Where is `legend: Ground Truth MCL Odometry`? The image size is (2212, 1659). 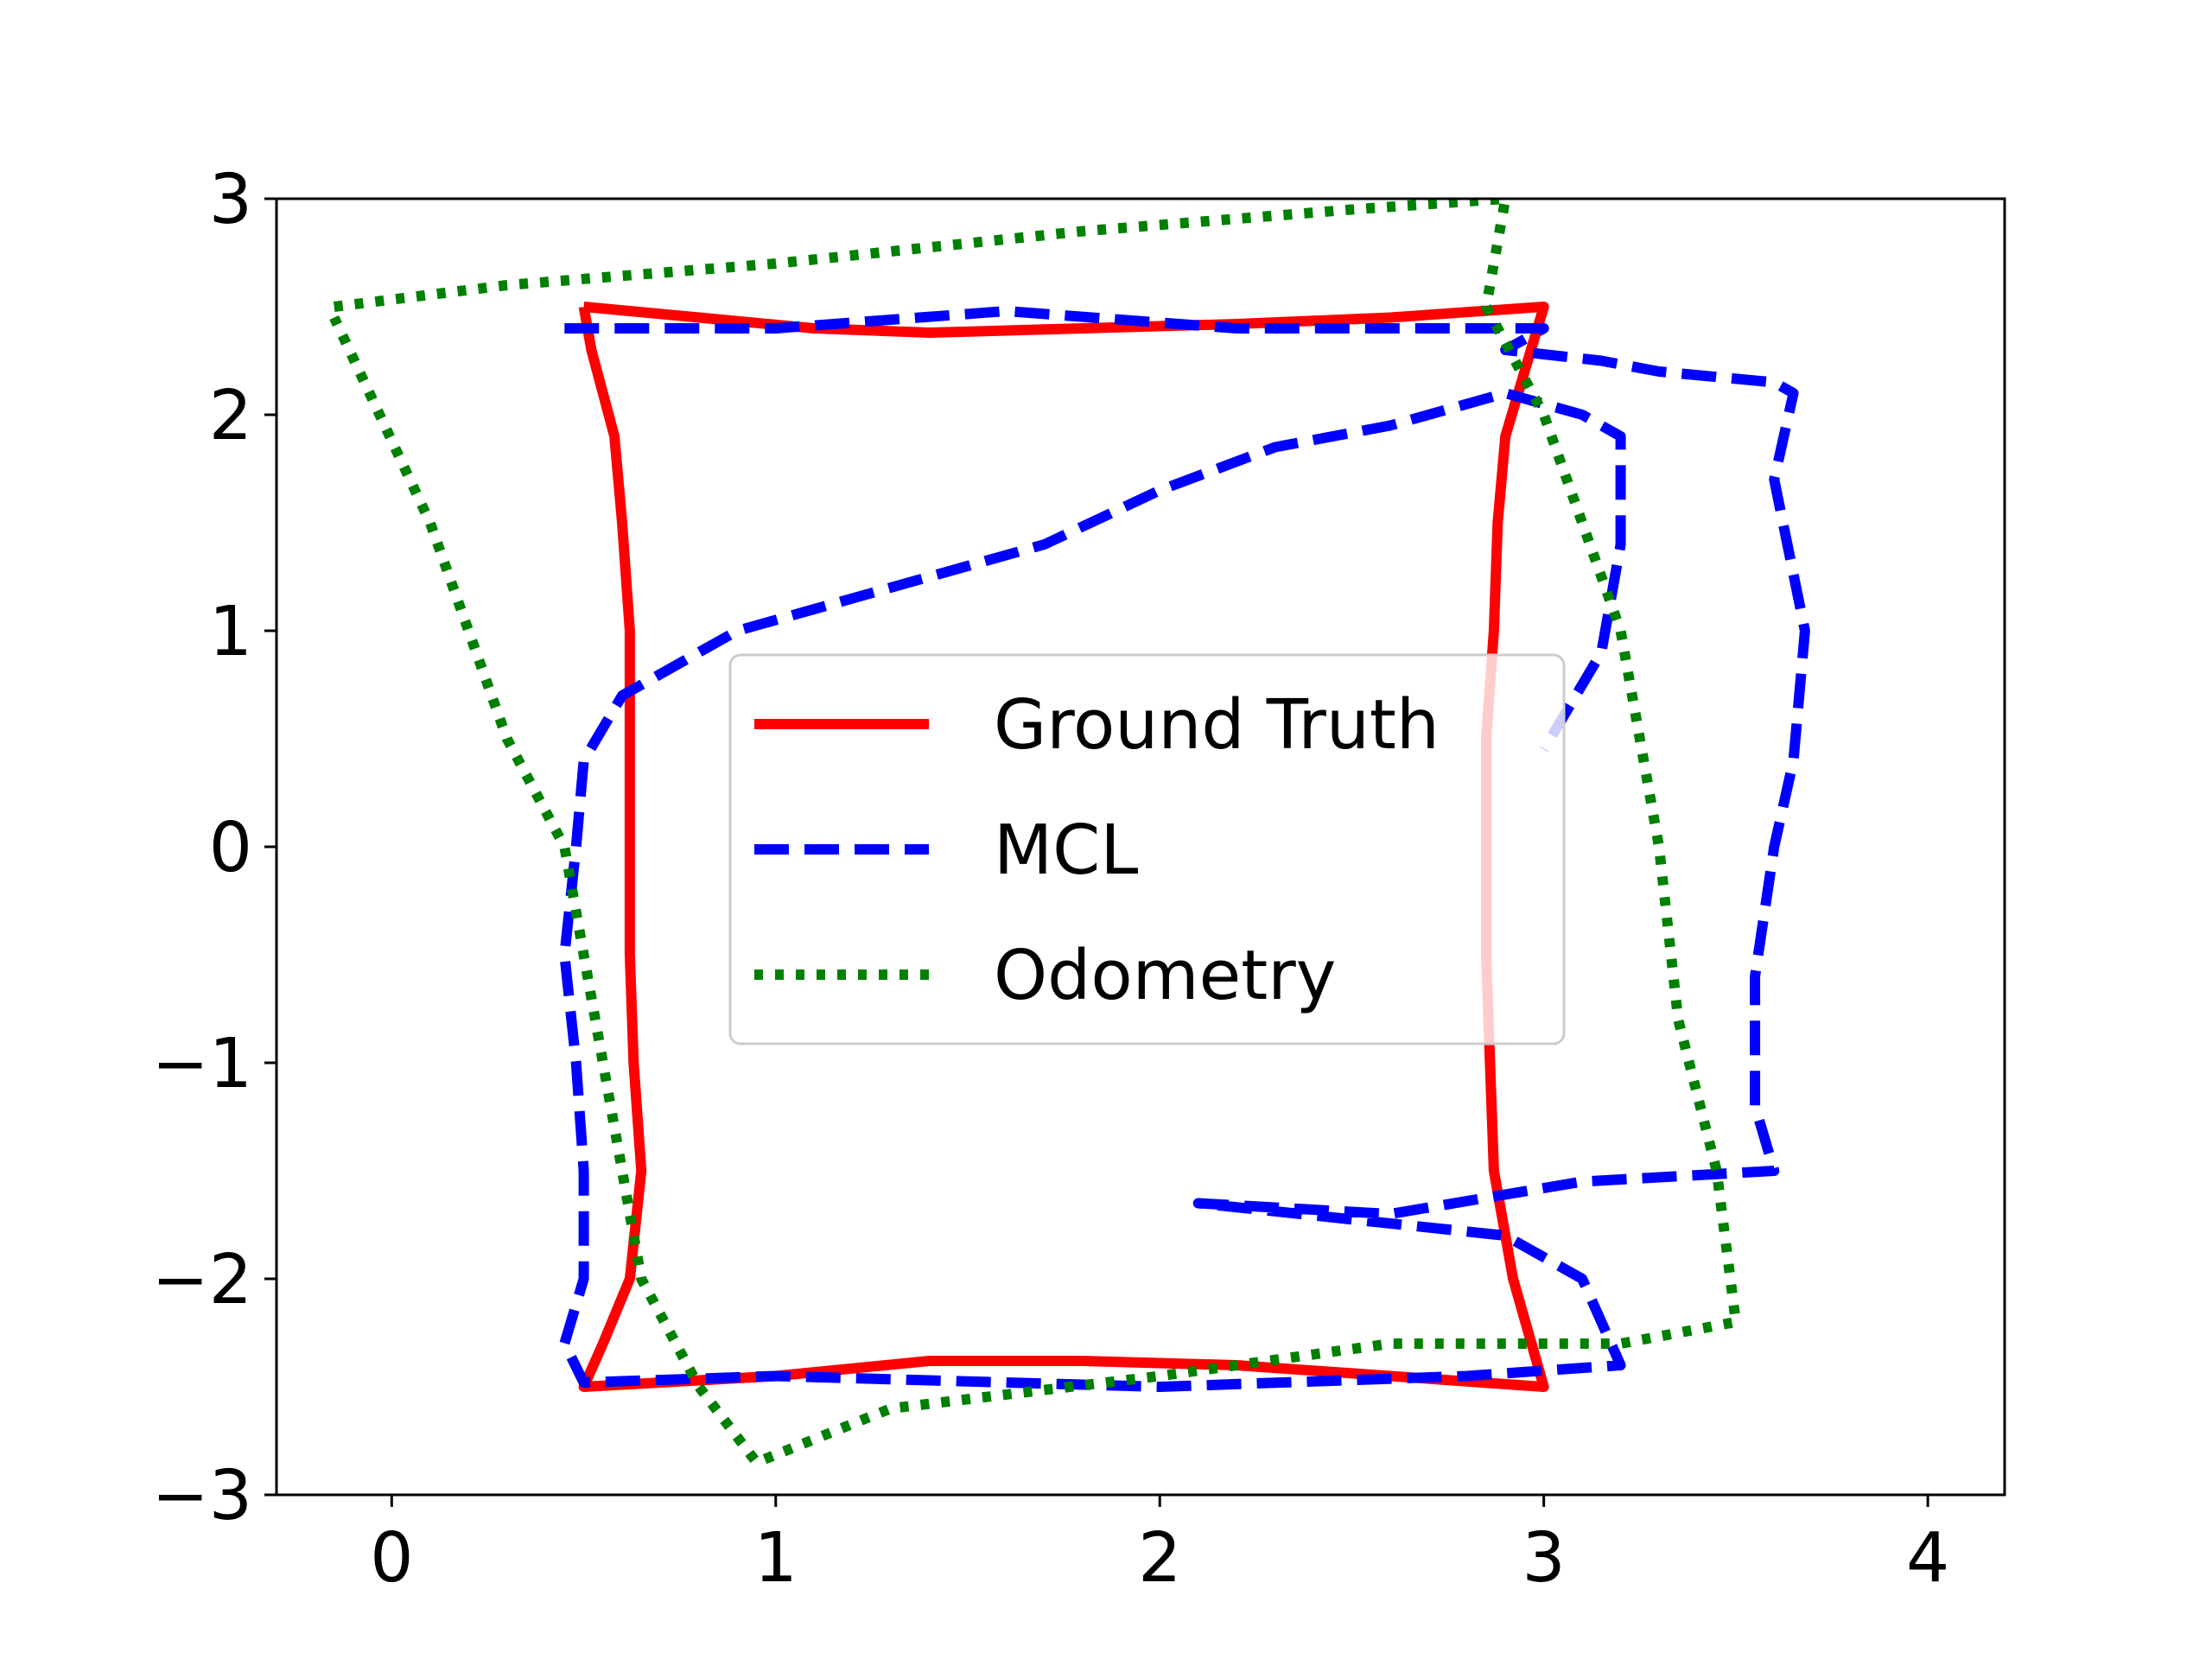
legend: Ground Truth MCL Odometry is located at coordinates (1147, 849).